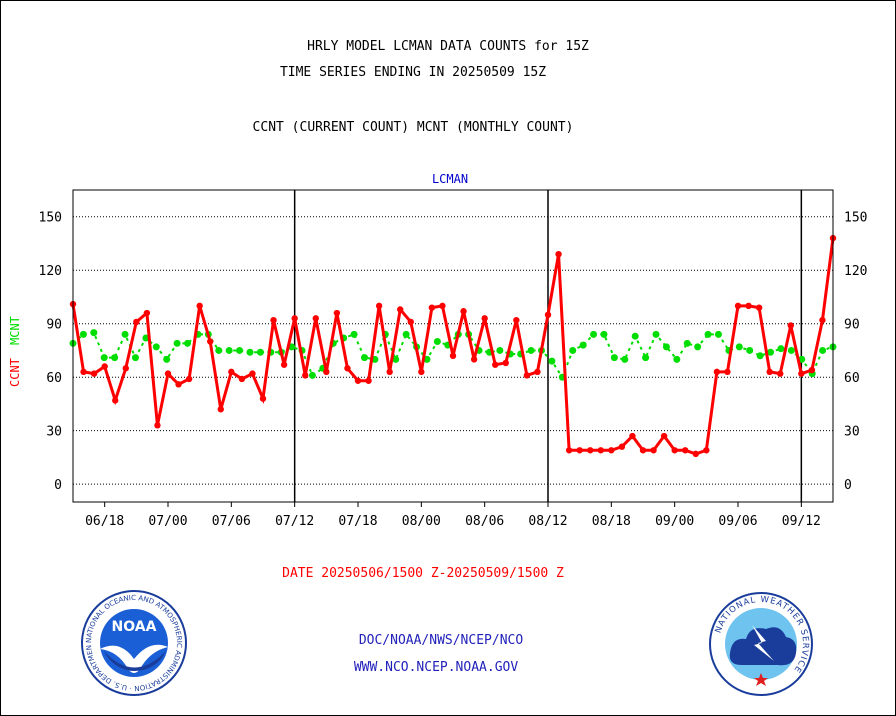 This screenshot has width=896, height=716. What do you see at coordinates (134, 627) in the screenshot?
I see `noaa-logo-text: NOAA` at bounding box center [134, 627].